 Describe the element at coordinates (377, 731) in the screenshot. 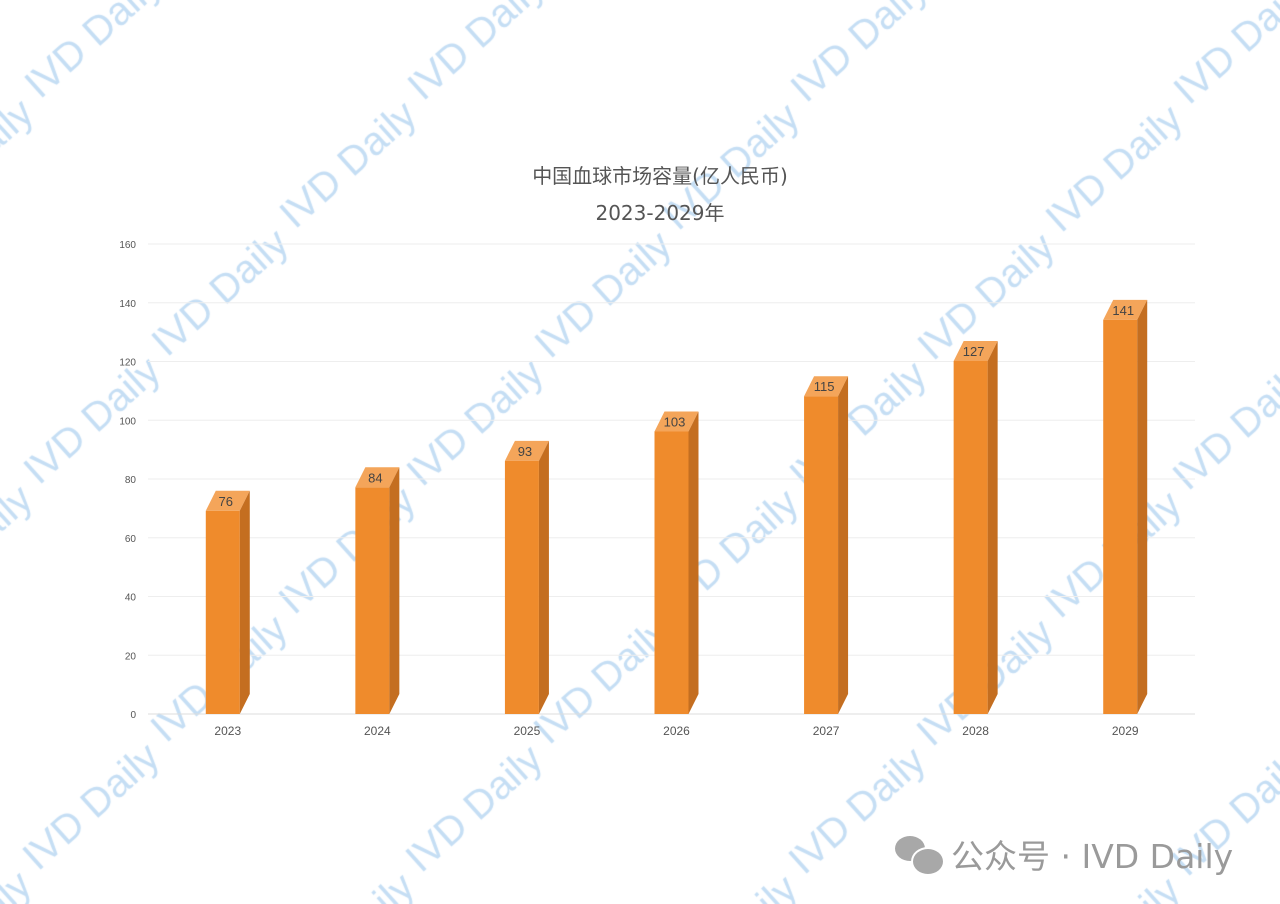

I see `x-tick-label: 2024` at that location.